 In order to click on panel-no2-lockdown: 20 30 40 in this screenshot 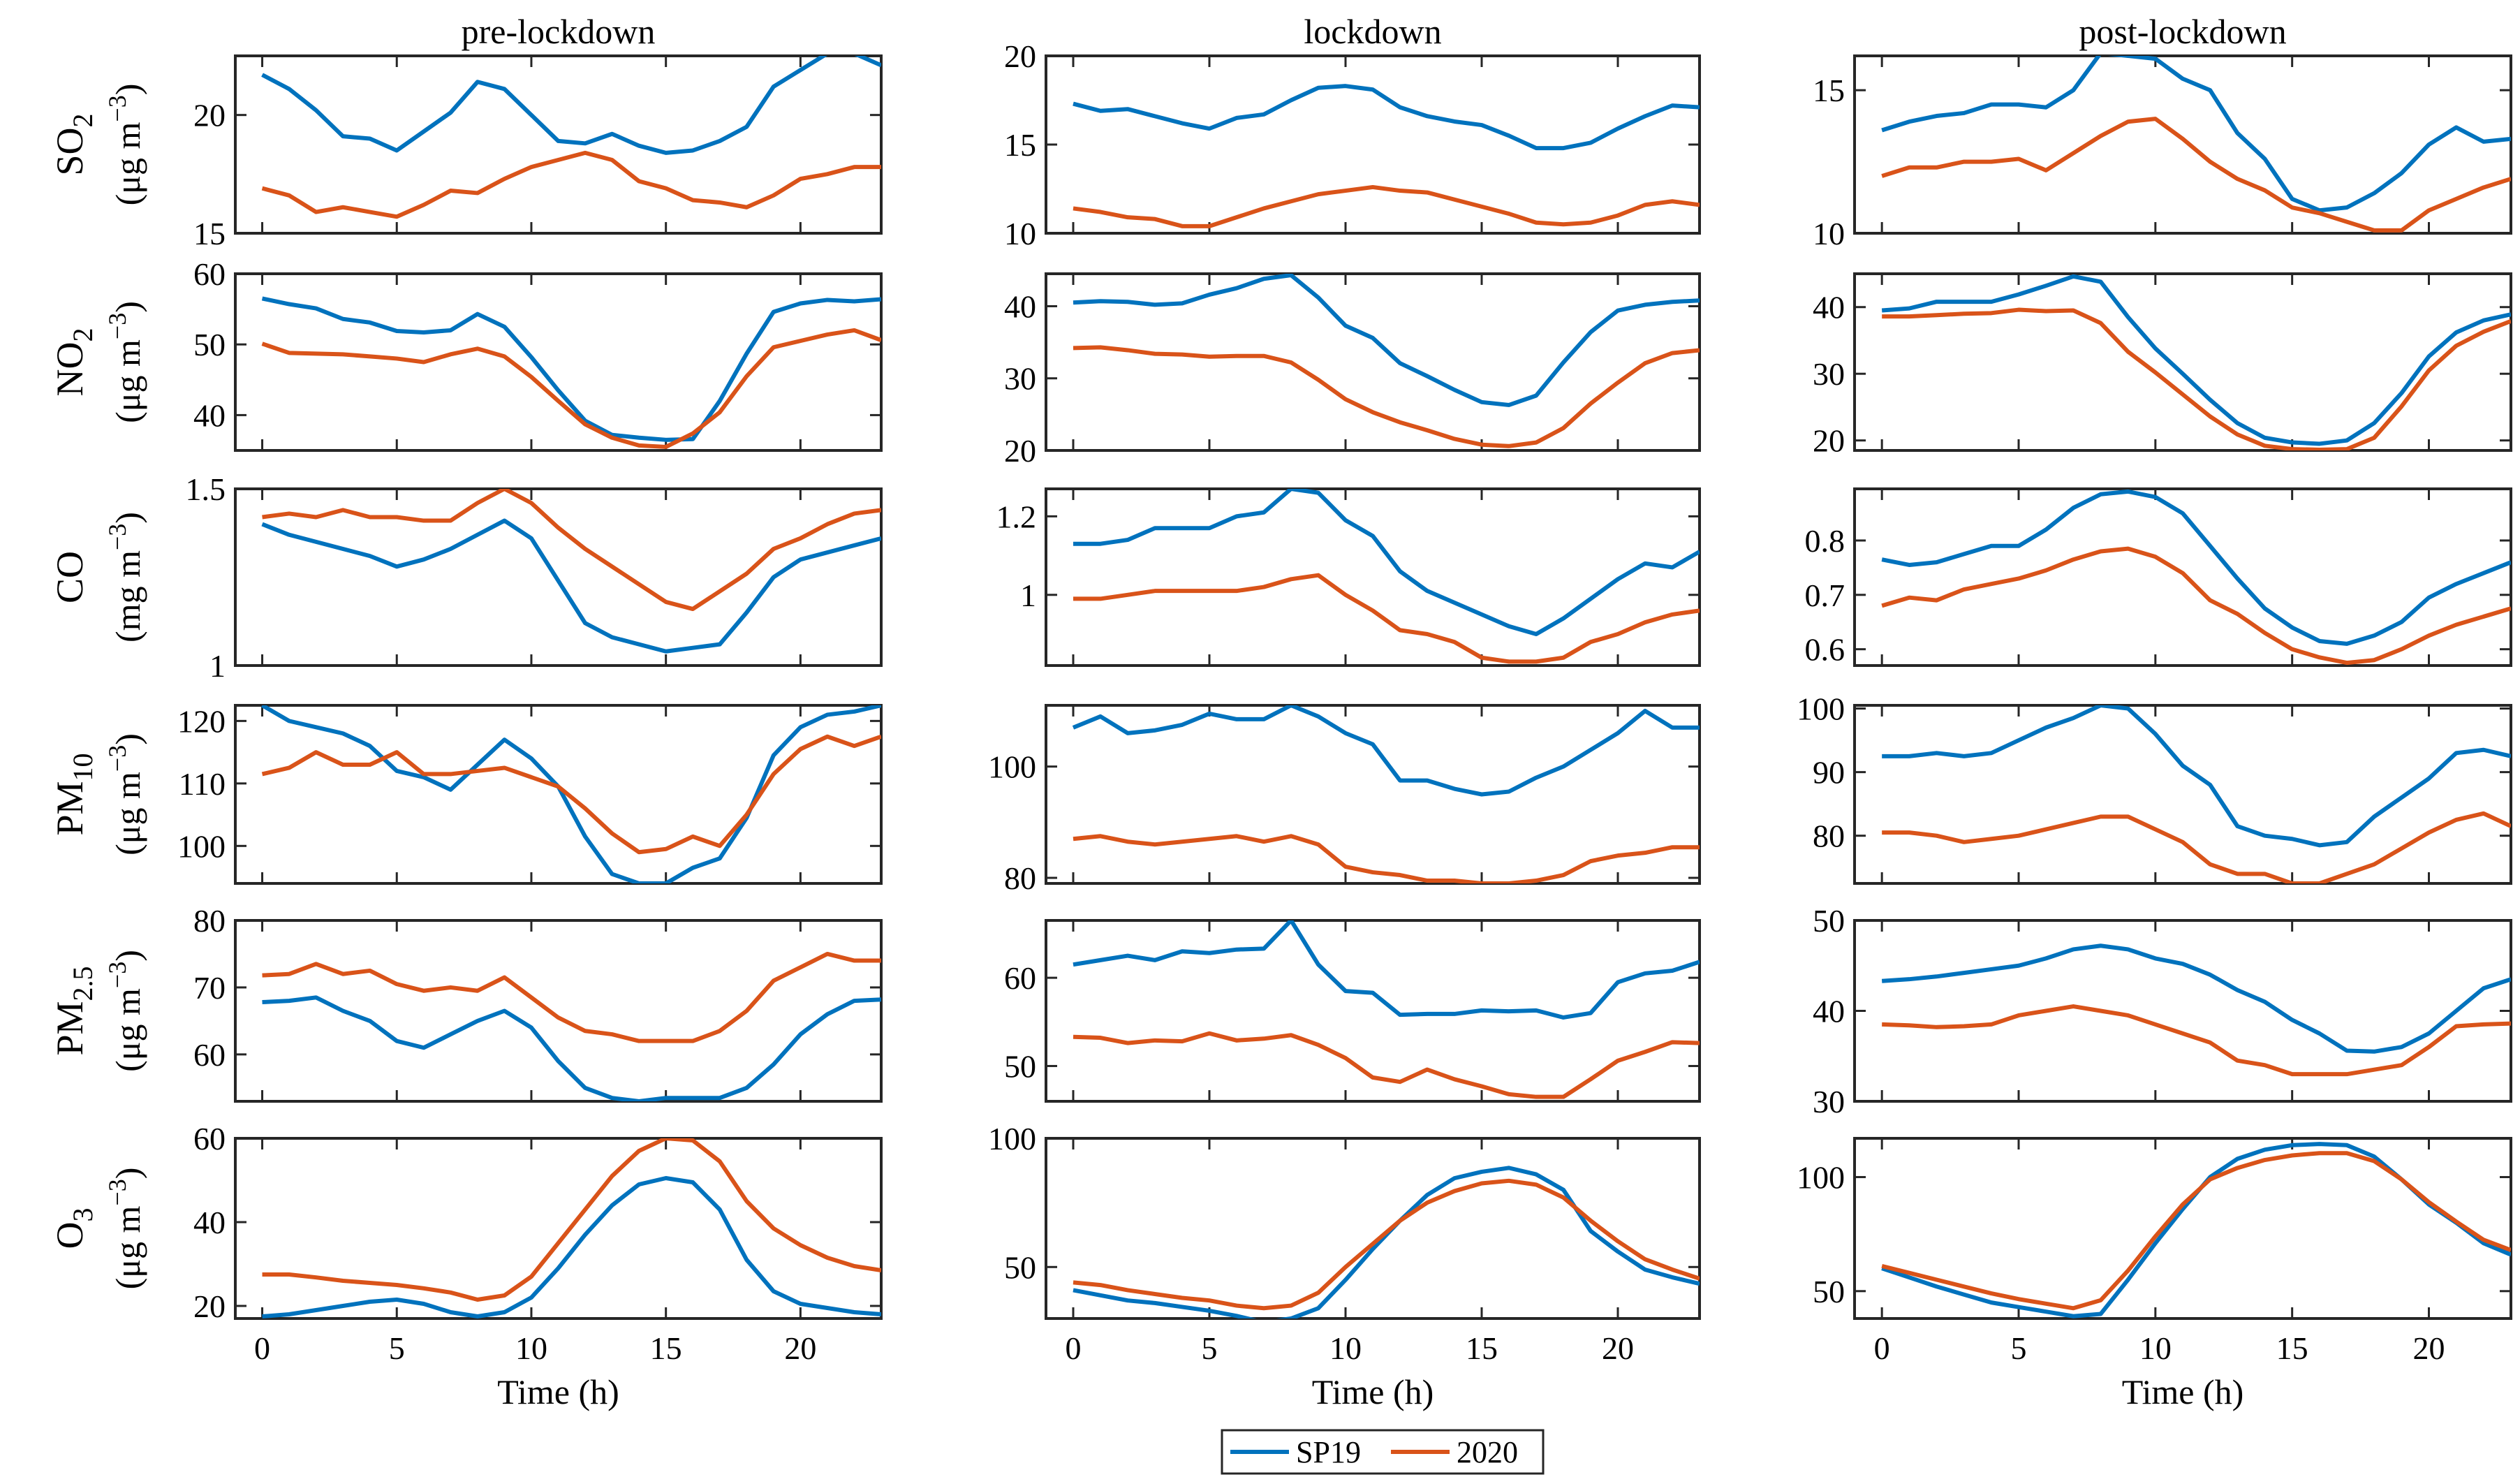, I will do `click(1352, 371)`.